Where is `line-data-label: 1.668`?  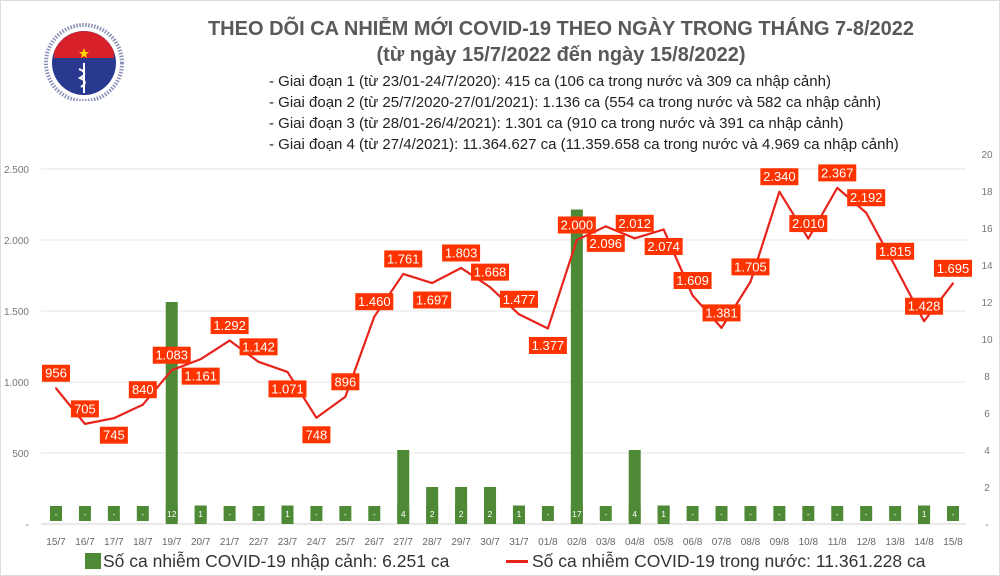 line-data-label: 1.668 is located at coordinates (490, 272).